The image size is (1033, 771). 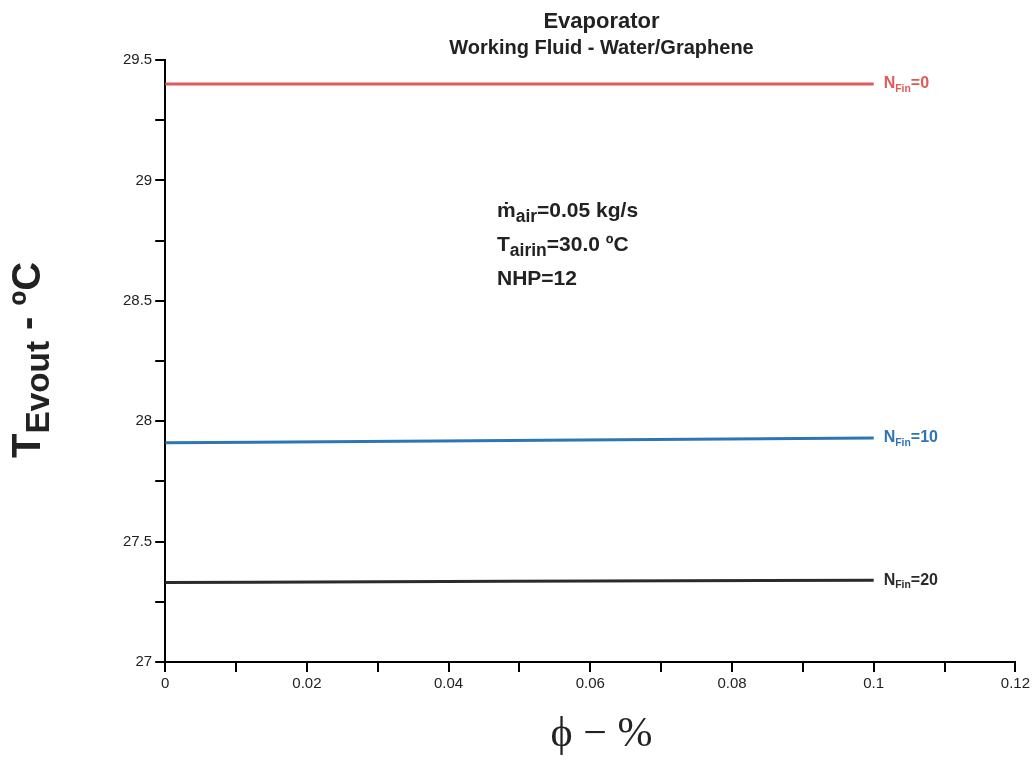 I want to click on annotation: T$_{airin}$=30.0 ºC, so click(x=563, y=247).